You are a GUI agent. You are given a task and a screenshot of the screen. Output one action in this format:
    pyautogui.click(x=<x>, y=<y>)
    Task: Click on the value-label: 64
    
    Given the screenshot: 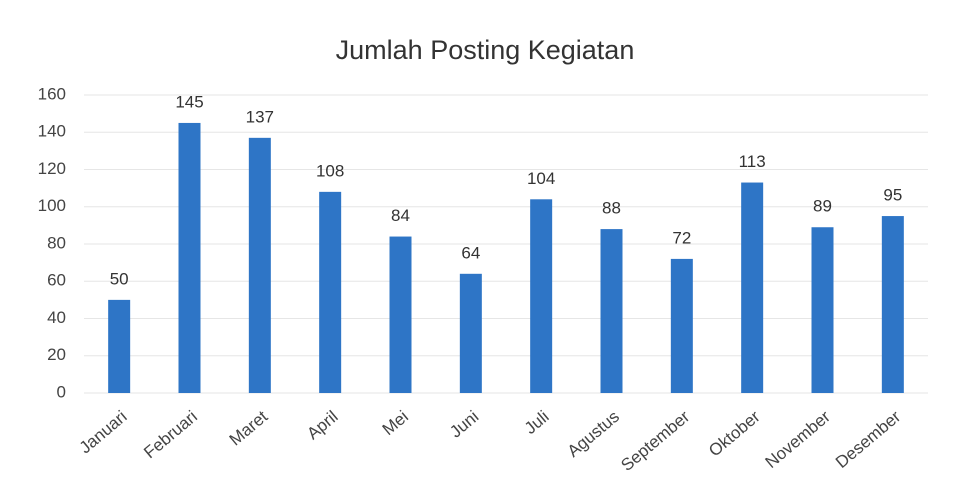 What is the action you would take?
    pyautogui.click(x=470, y=252)
    